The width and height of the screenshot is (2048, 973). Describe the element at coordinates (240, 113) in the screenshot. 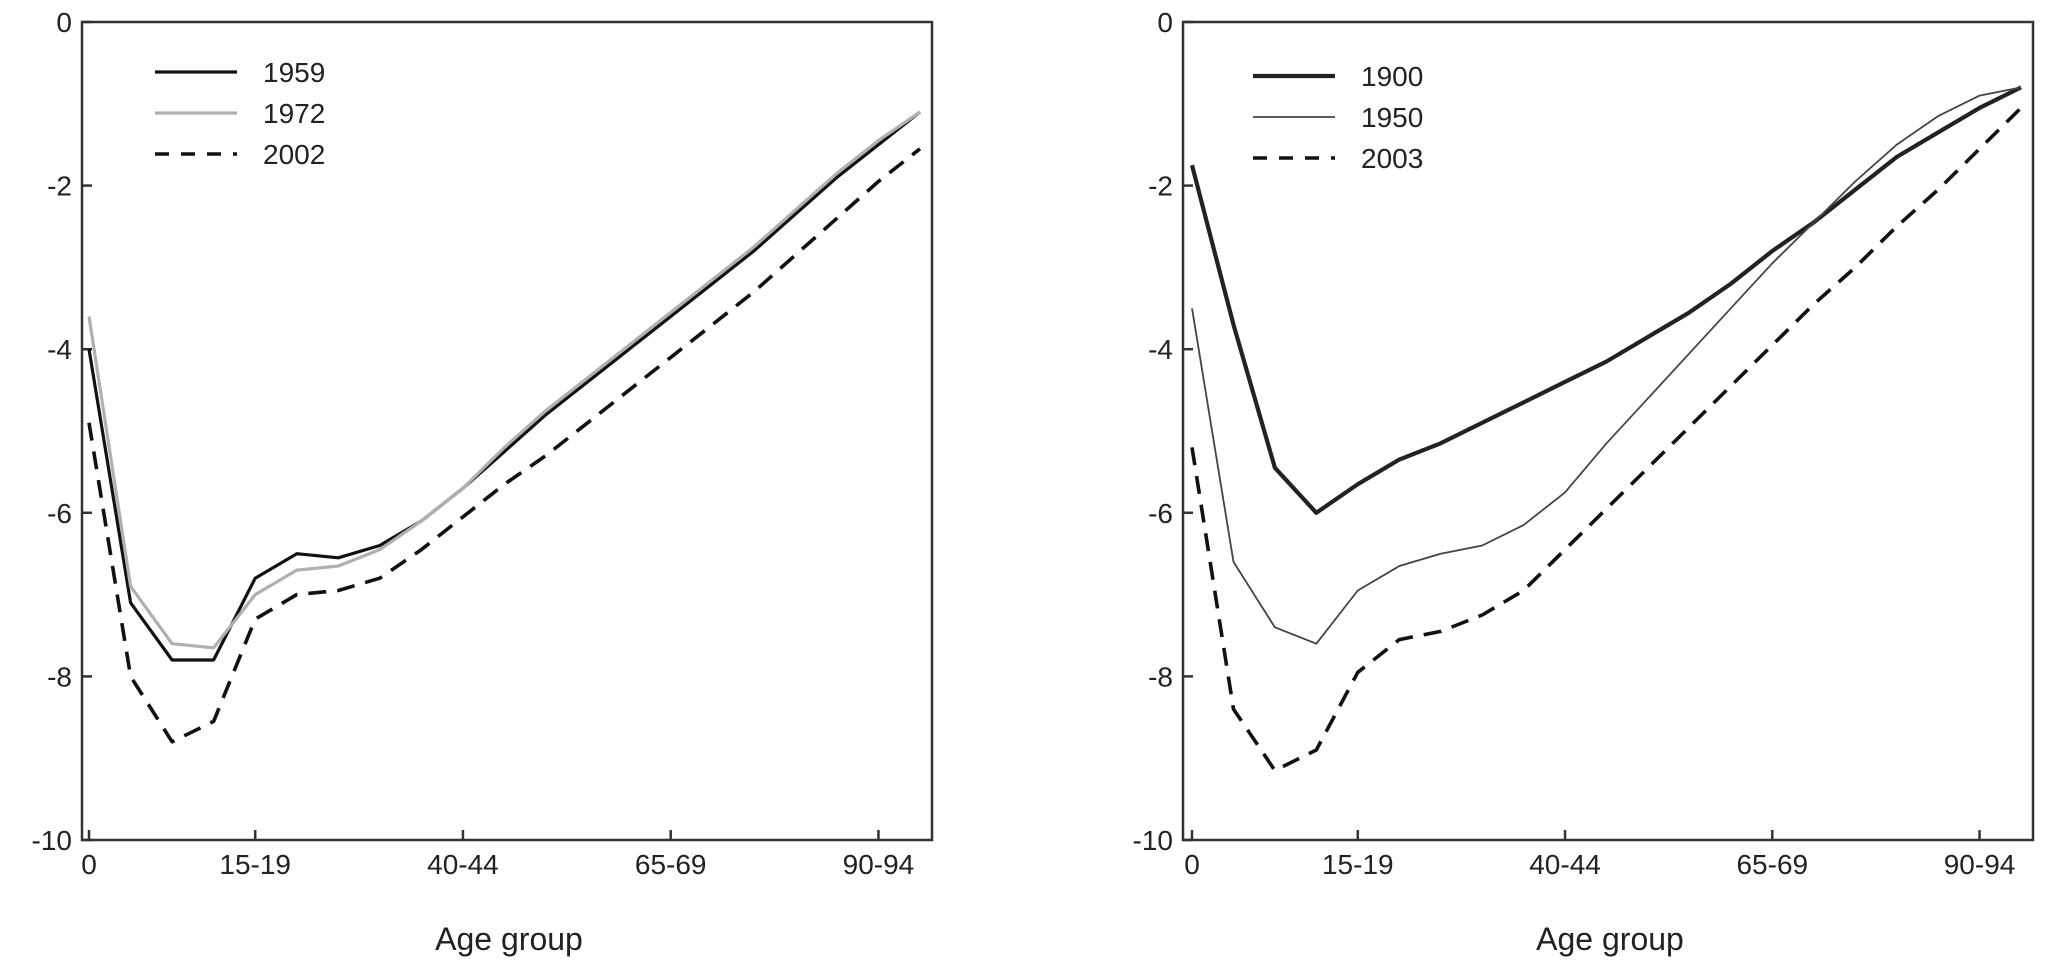

I see `legend: 1959 1972 2002` at that location.